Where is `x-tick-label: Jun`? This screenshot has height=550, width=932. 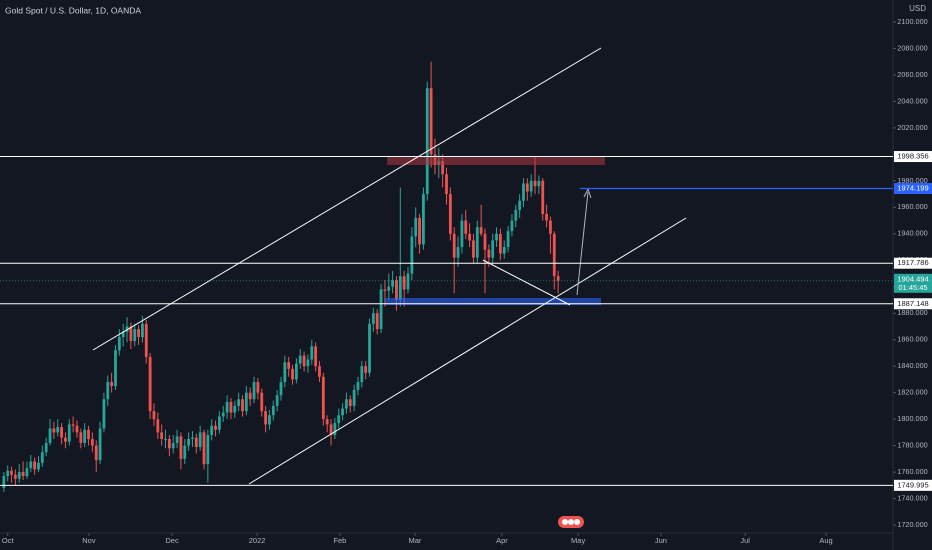 x-tick-label: Jun is located at coordinates (661, 540).